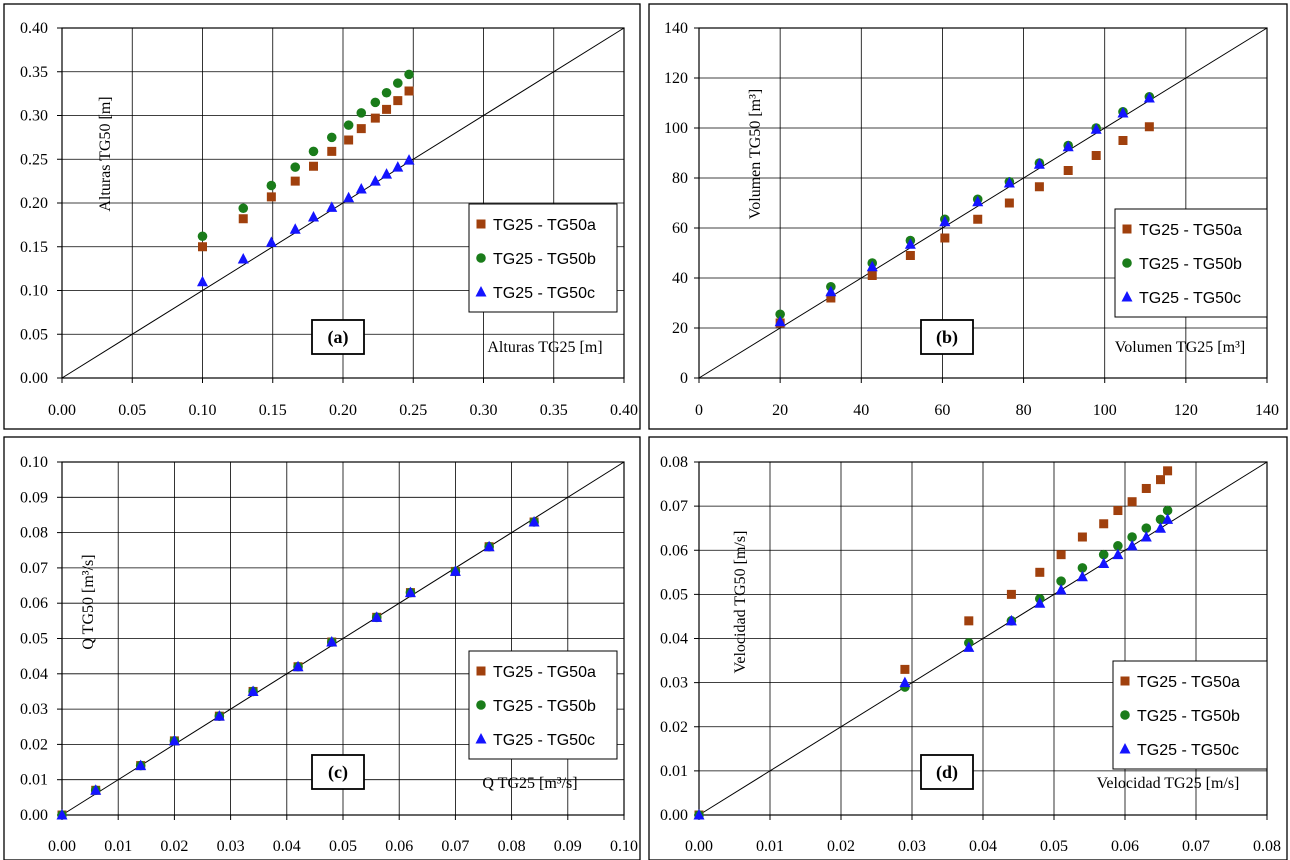 This screenshot has height=860, width=1290. What do you see at coordinates (287, 846) in the screenshot?
I see `x-tick-label: 0.04` at bounding box center [287, 846].